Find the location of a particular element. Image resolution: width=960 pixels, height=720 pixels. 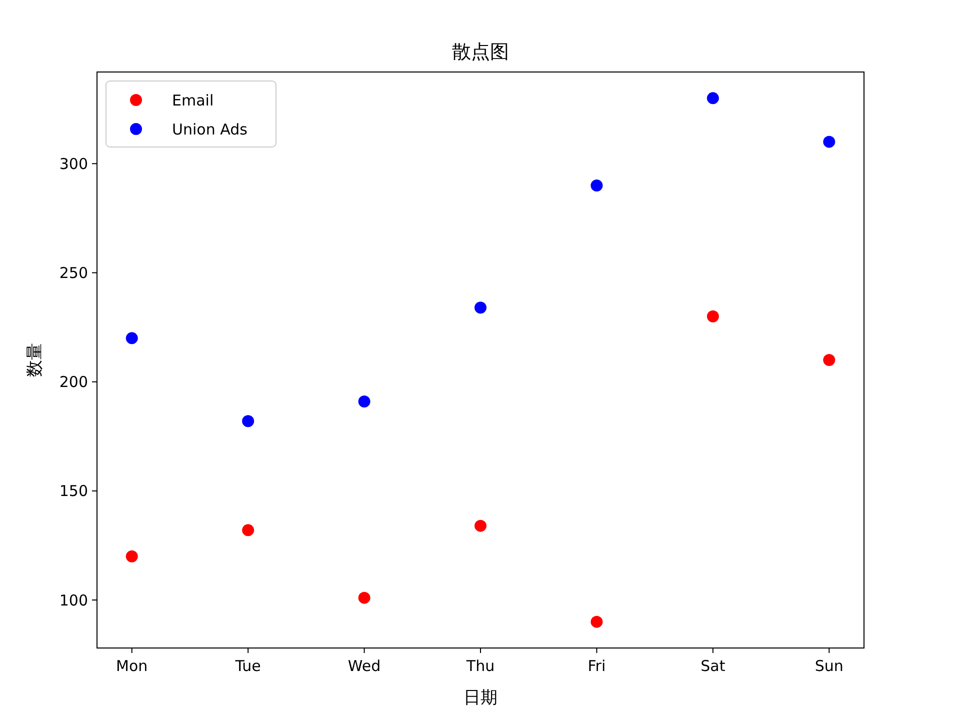

x-axis-title: 日期 is located at coordinates (481, 698).